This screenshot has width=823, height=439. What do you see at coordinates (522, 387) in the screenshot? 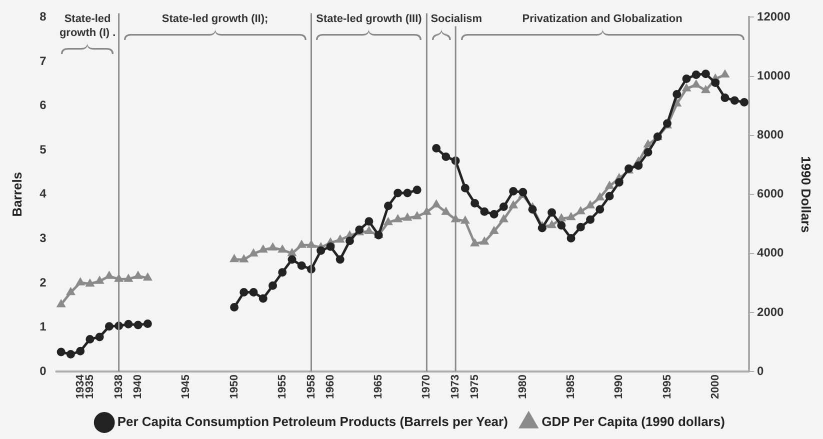
I see `x-tick-label: 1980` at bounding box center [522, 387].